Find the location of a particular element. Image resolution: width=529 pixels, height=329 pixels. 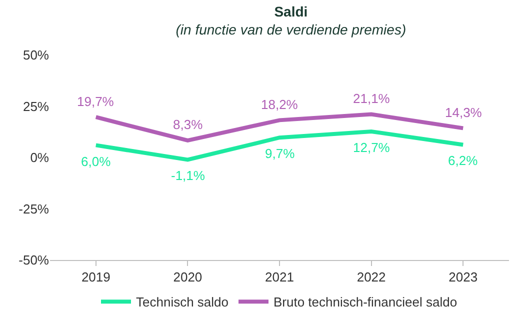

data-label: 14,3% is located at coordinates (463, 112).